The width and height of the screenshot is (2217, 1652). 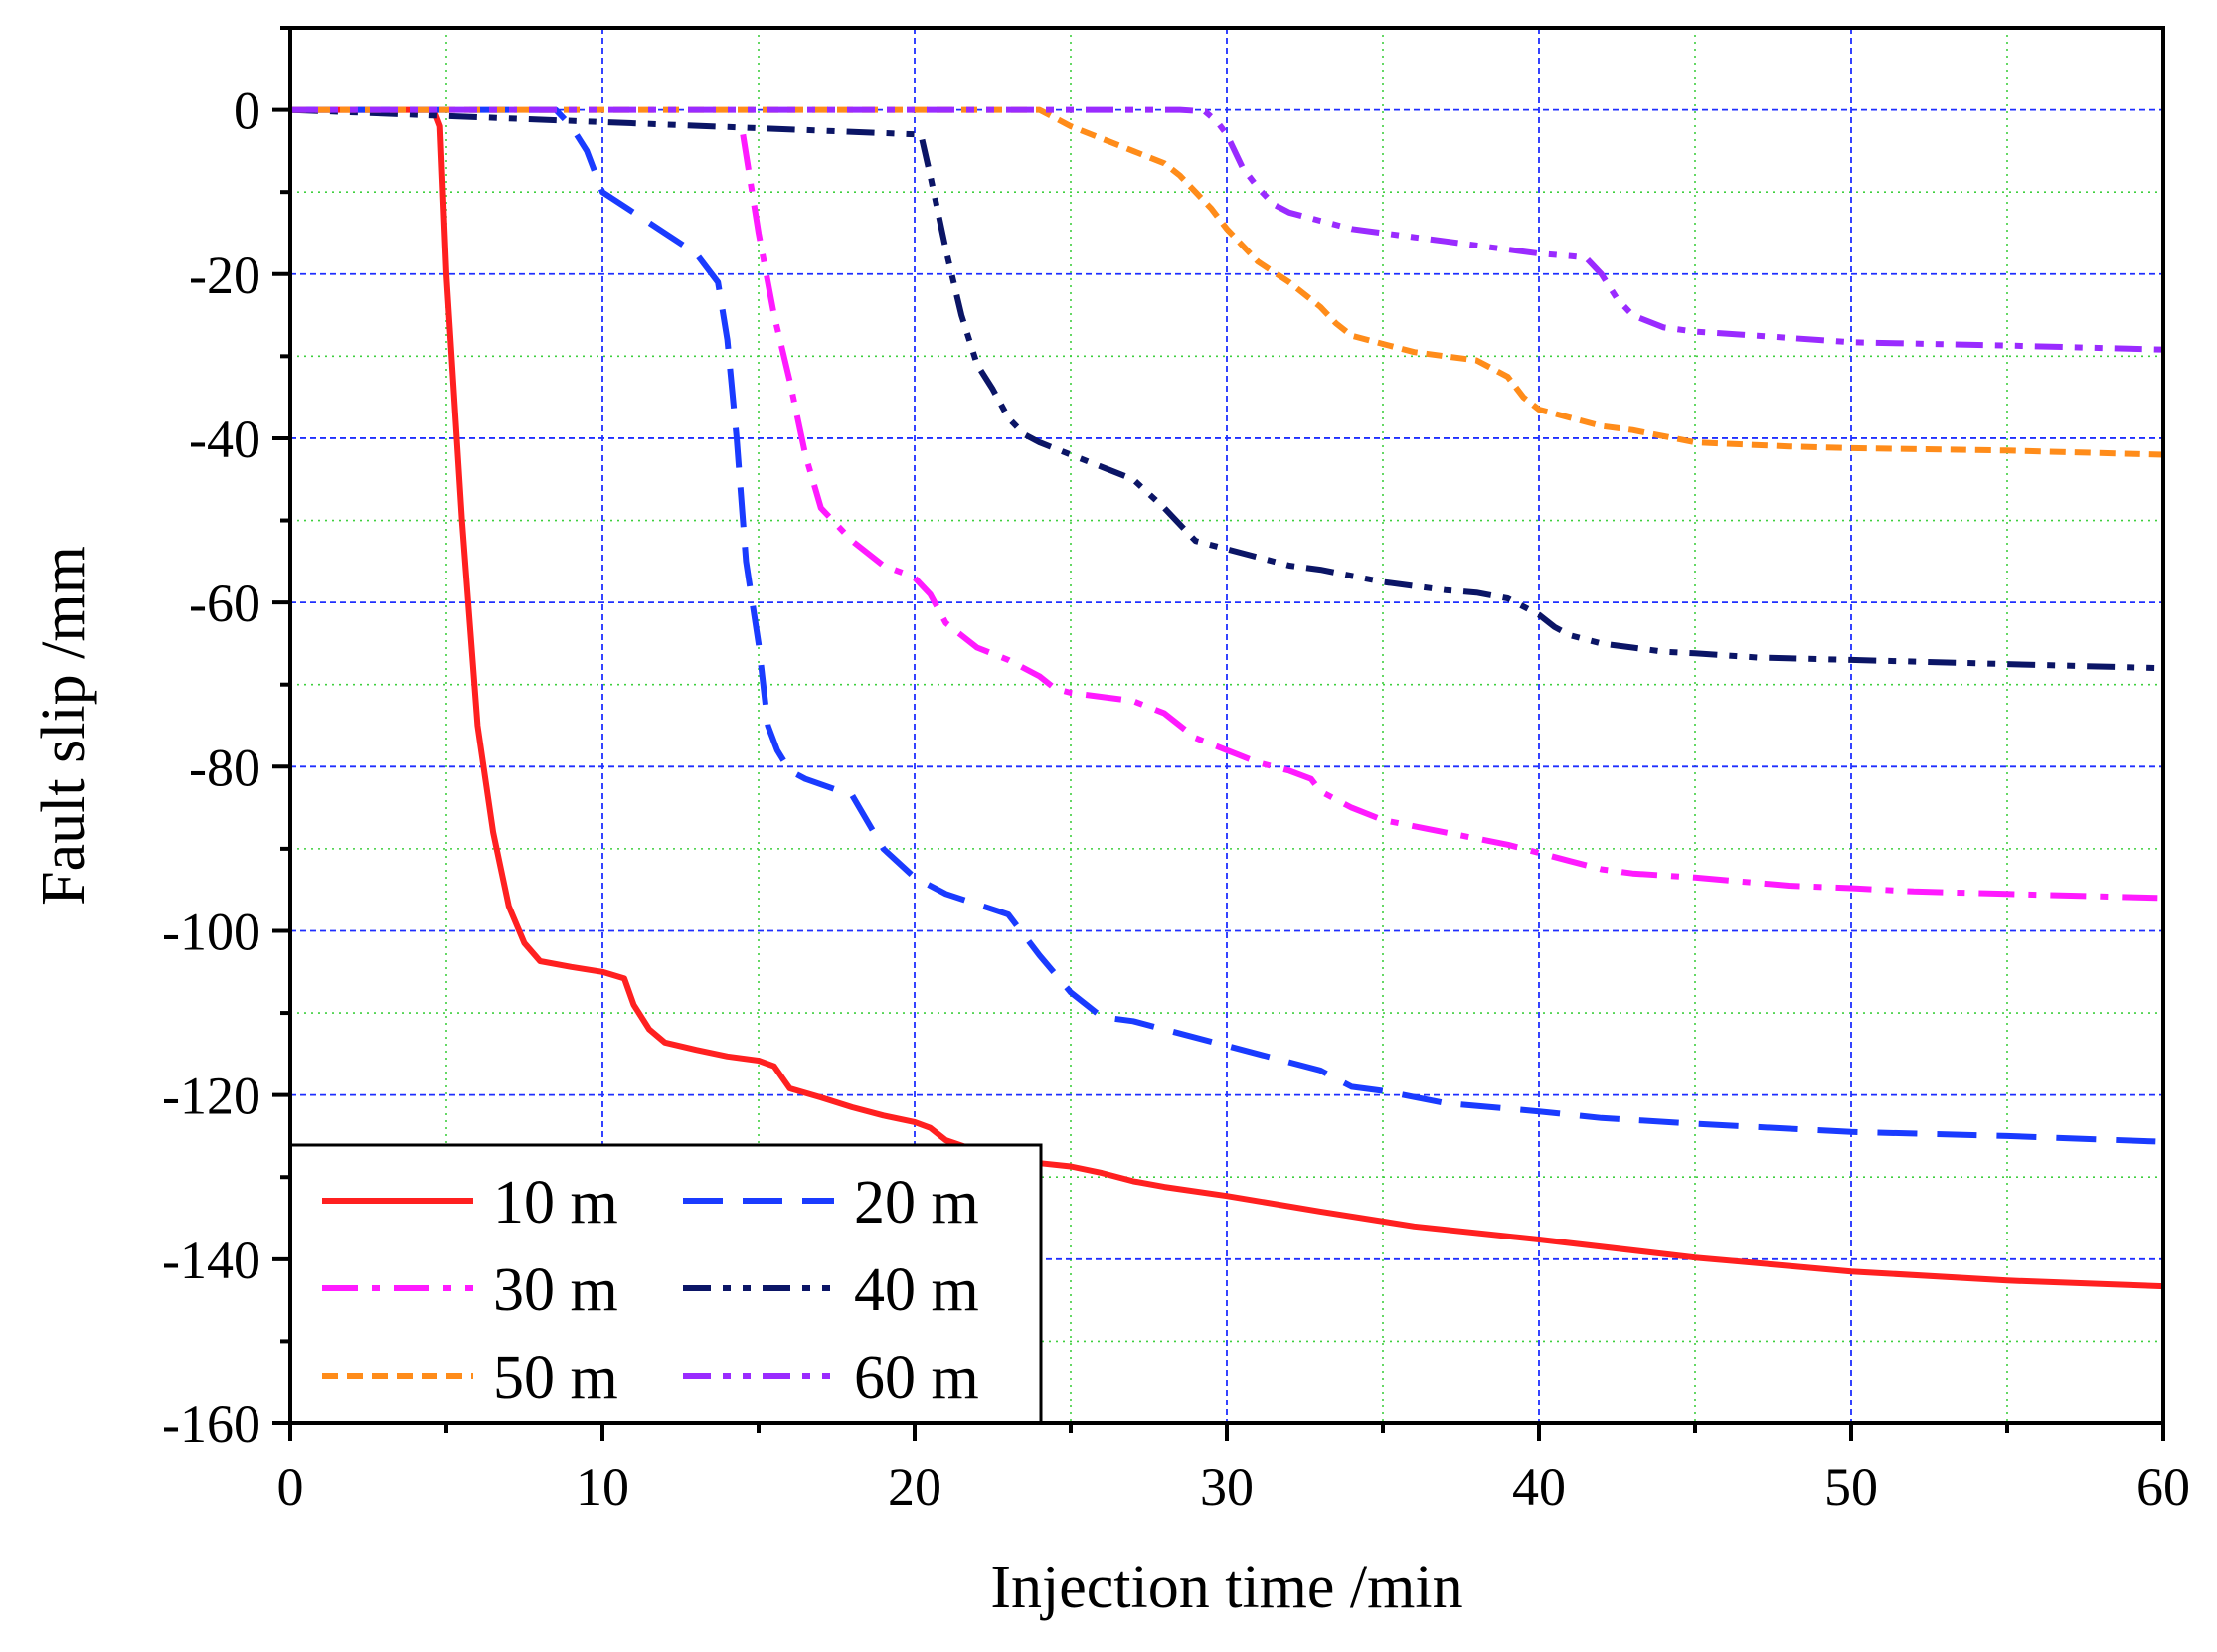 What do you see at coordinates (247, 111) in the screenshot?
I see `y-tick-label: 0` at bounding box center [247, 111].